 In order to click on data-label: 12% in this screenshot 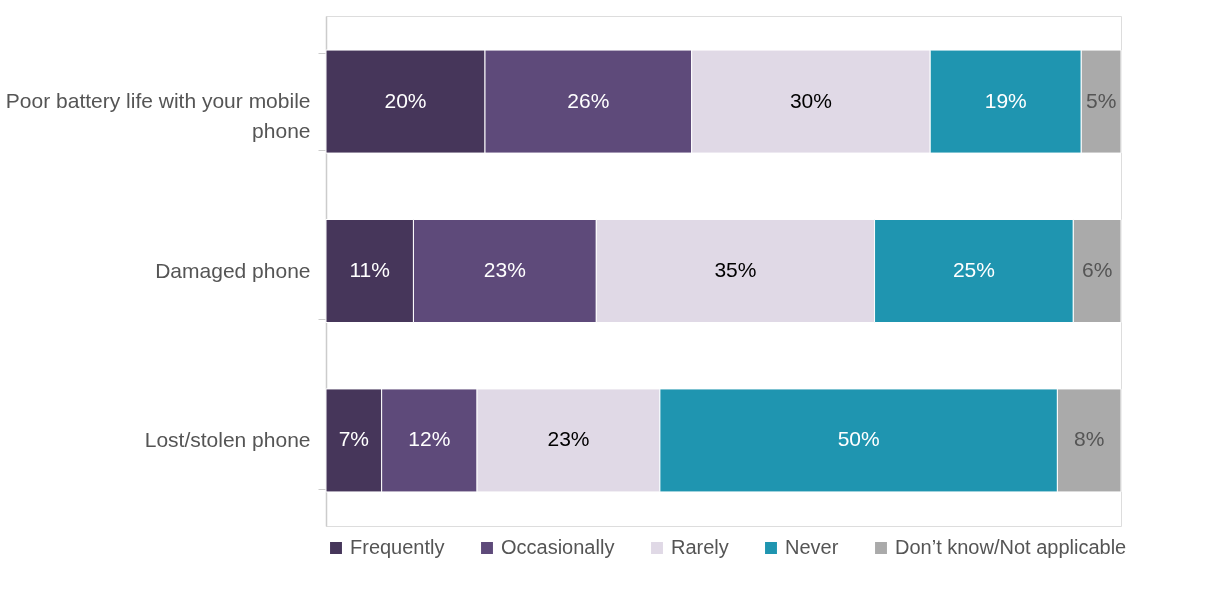, I will do `click(429, 439)`.